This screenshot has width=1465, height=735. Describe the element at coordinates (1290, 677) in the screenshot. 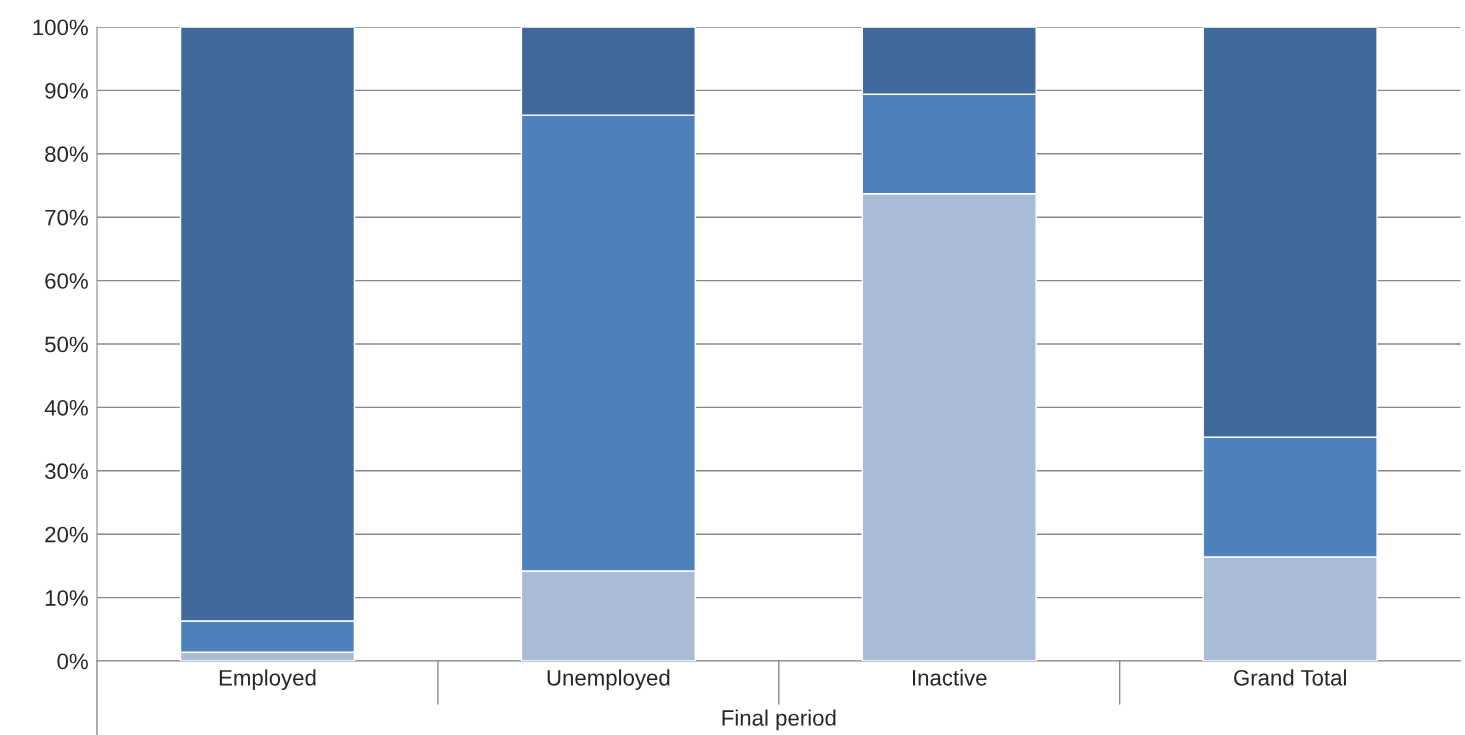

I see `x-tick-label: Grand Total` at that location.